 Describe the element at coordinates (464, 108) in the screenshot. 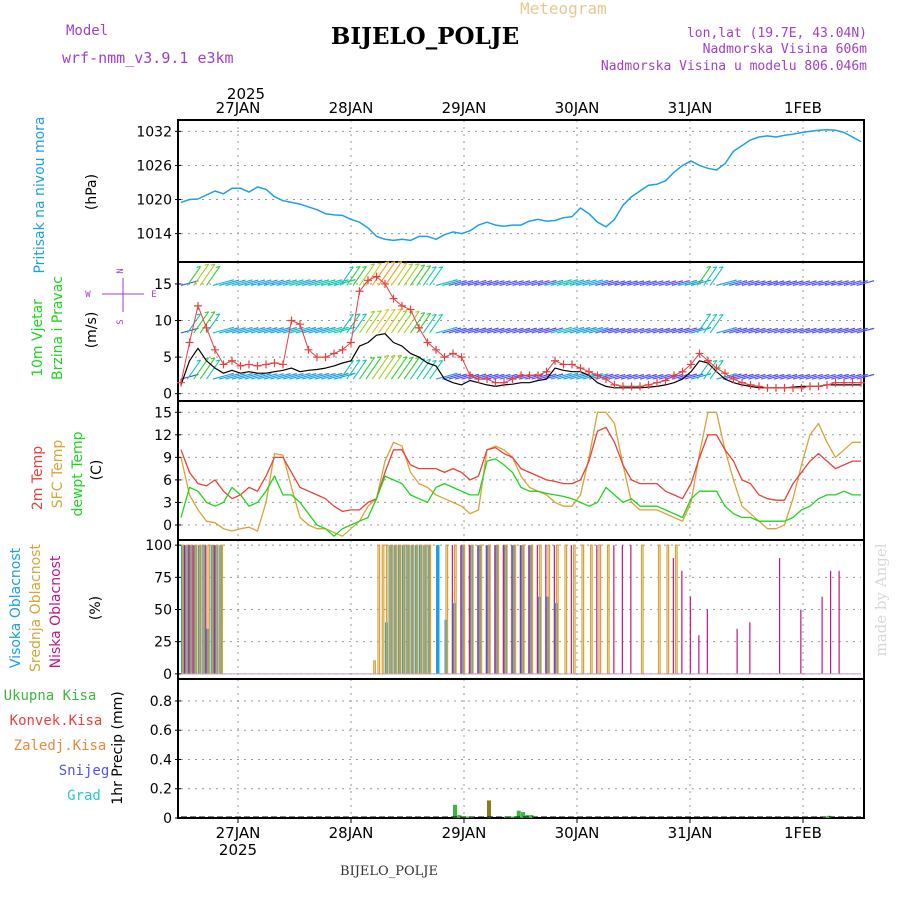

I see `day-label: 29JAN` at that location.